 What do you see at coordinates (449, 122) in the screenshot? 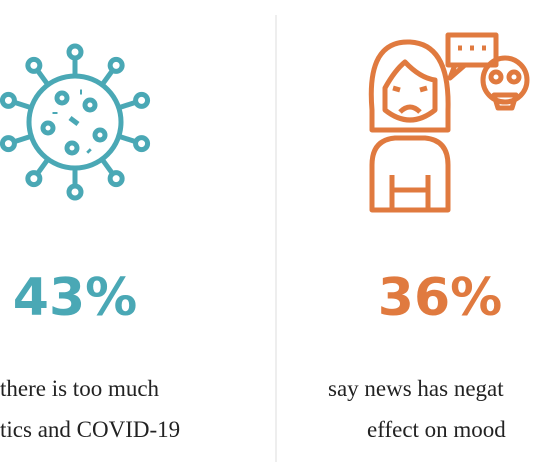
I see `person-icon` at bounding box center [449, 122].